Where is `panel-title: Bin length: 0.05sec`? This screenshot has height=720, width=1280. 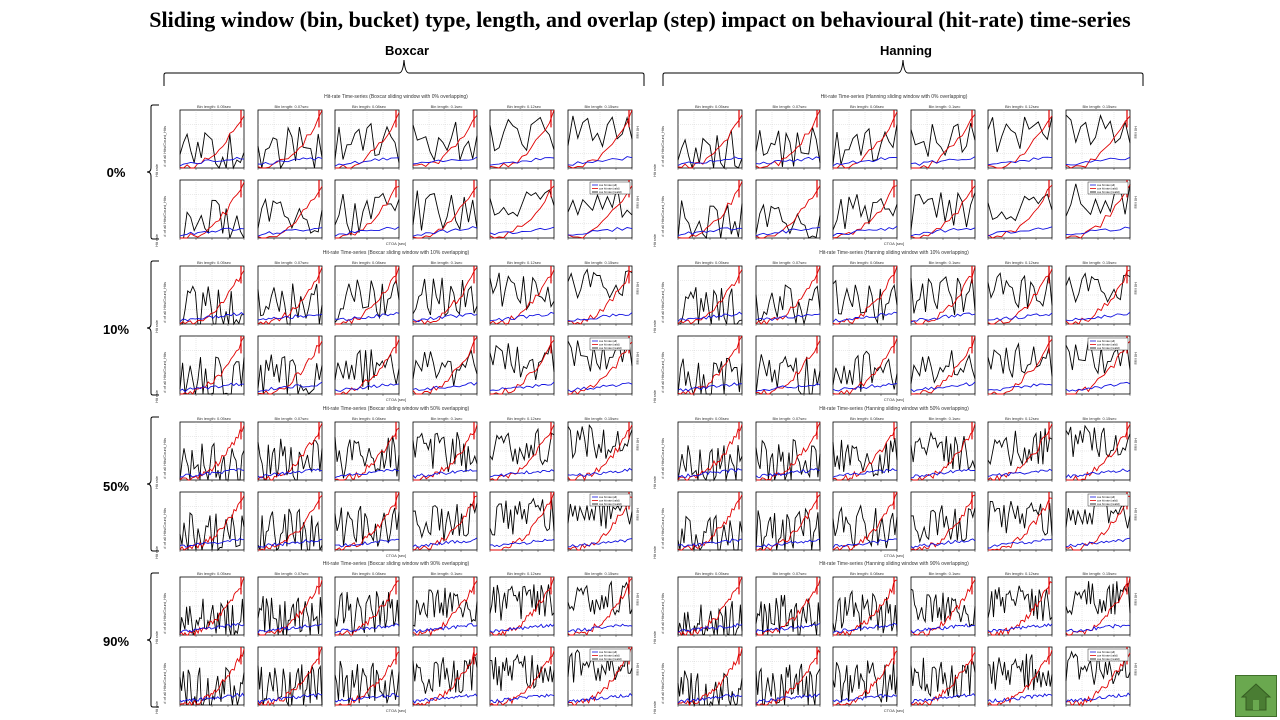 panel-title: Bin length: 0.05sec is located at coordinates (214, 106).